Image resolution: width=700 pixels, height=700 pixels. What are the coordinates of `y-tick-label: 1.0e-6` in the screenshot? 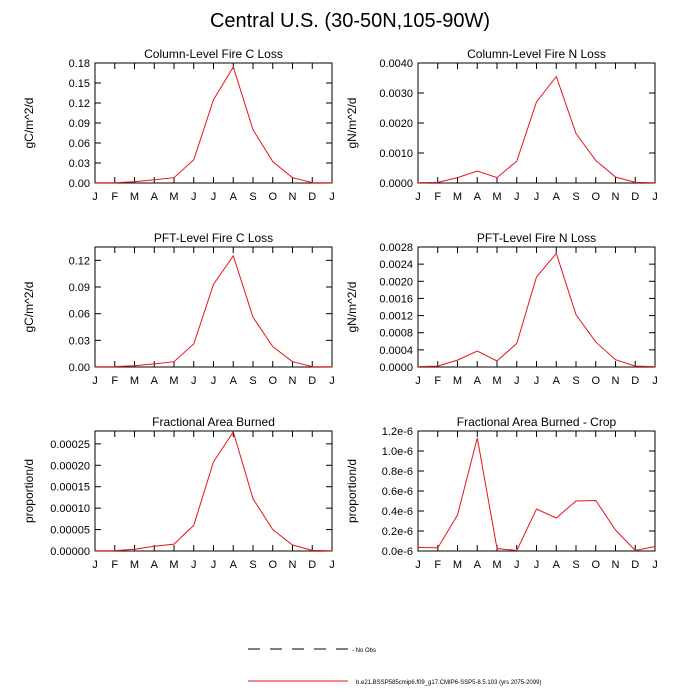 It's located at (397, 452).